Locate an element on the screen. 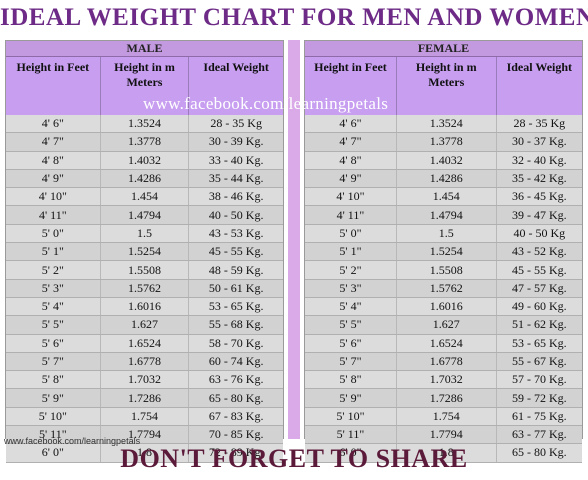 The image size is (588, 480). height-feet-cell: 5' 1" is located at coordinates (351, 252).